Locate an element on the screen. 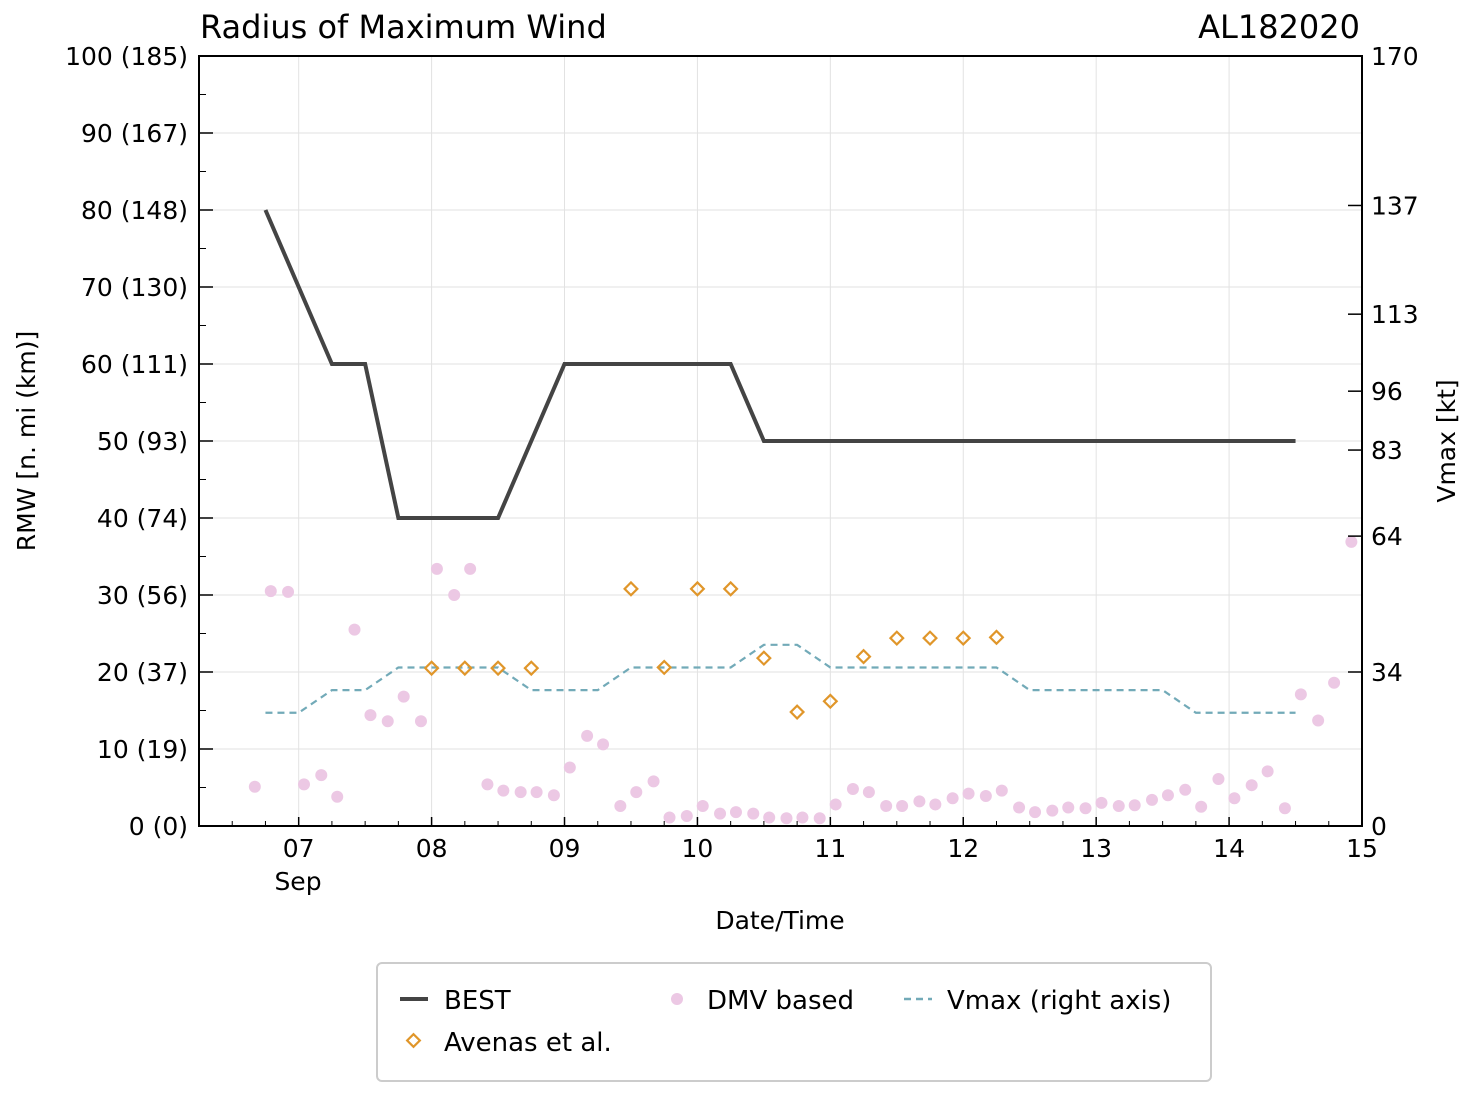  legend-vmax-label: Vmax (right axis) is located at coordinates (1059, 1001).